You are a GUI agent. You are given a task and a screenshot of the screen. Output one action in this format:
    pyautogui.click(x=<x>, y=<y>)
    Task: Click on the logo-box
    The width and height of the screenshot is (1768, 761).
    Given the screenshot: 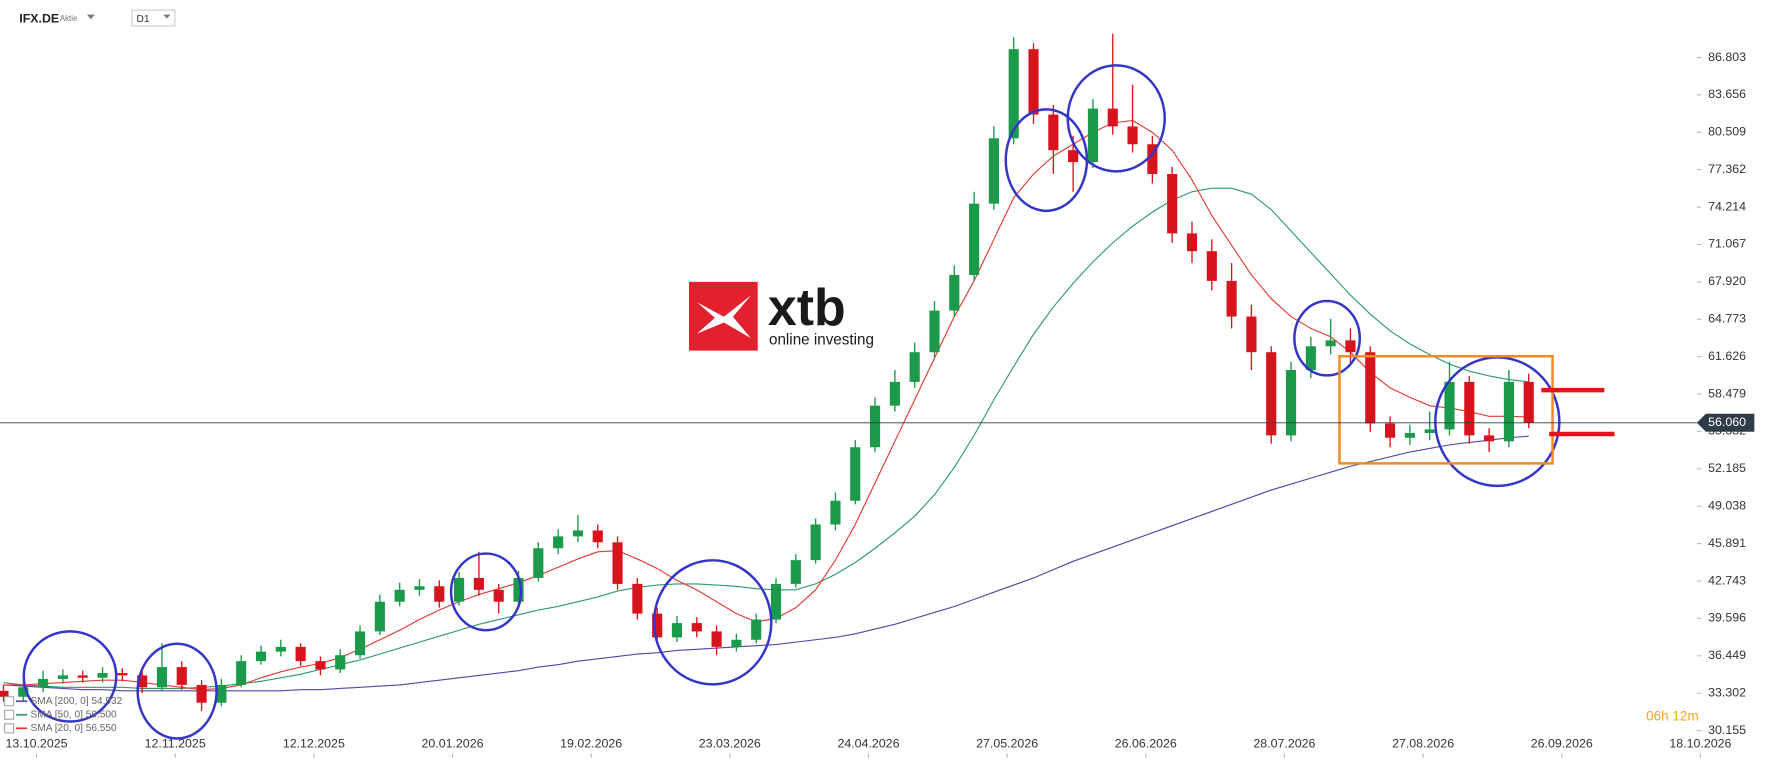 What is the action you would take?
    pyautogui.click(x=723, y=316)
    